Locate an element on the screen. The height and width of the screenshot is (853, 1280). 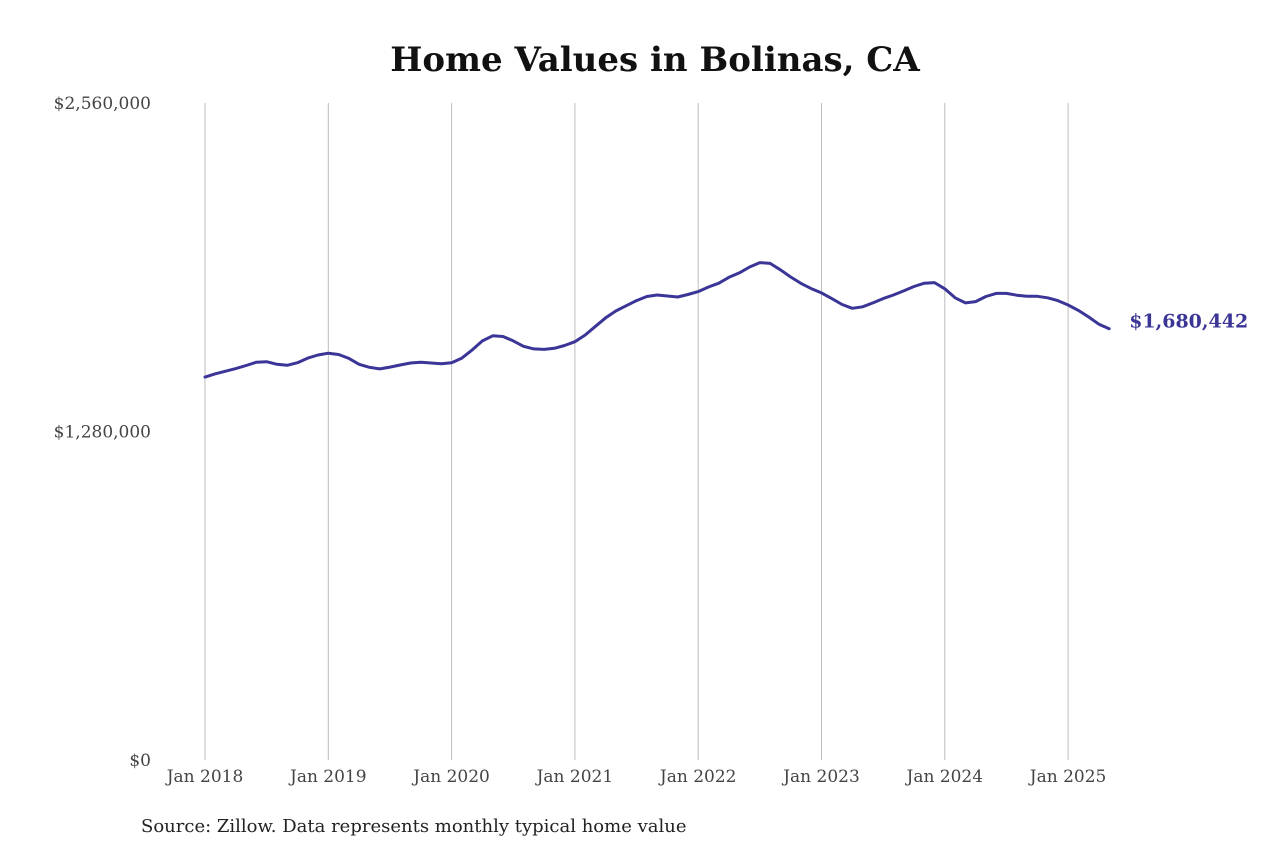
x-tick-label: Jan 2021 is located at coordinates (574, 777).